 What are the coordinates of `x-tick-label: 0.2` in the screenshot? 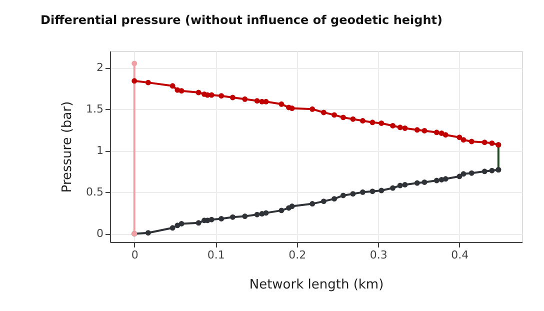 It's located at (297, 255).